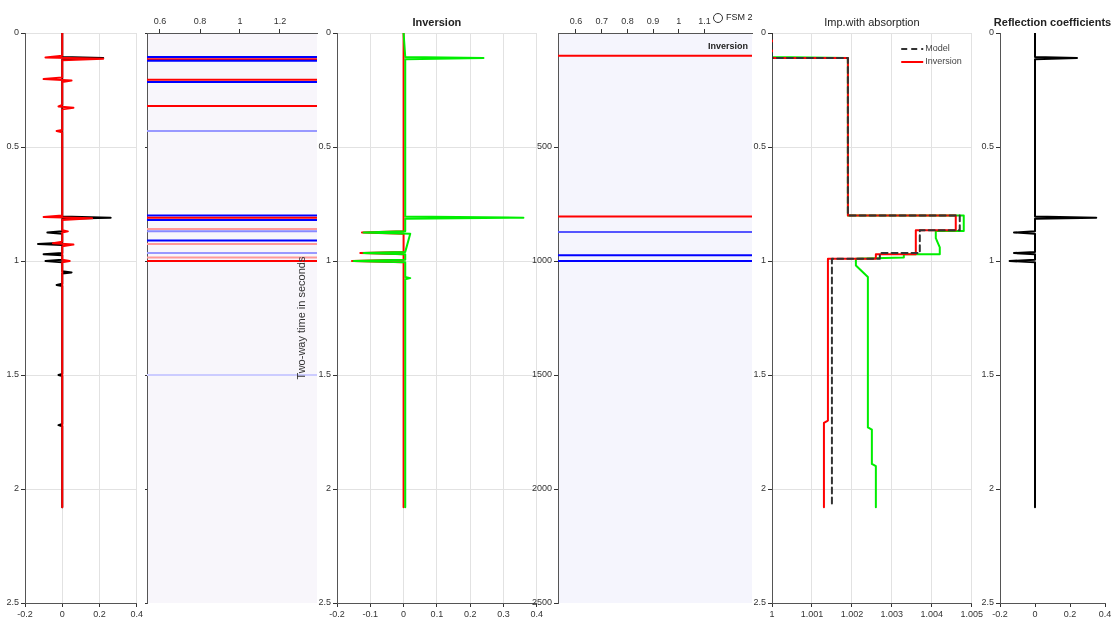 The height and width of the screenshot is (621, 1115). What do you see at coordinates (812, 613) in the screenshot?
I see `x-tick-label: 1.001` at bounding box center [812, 613].